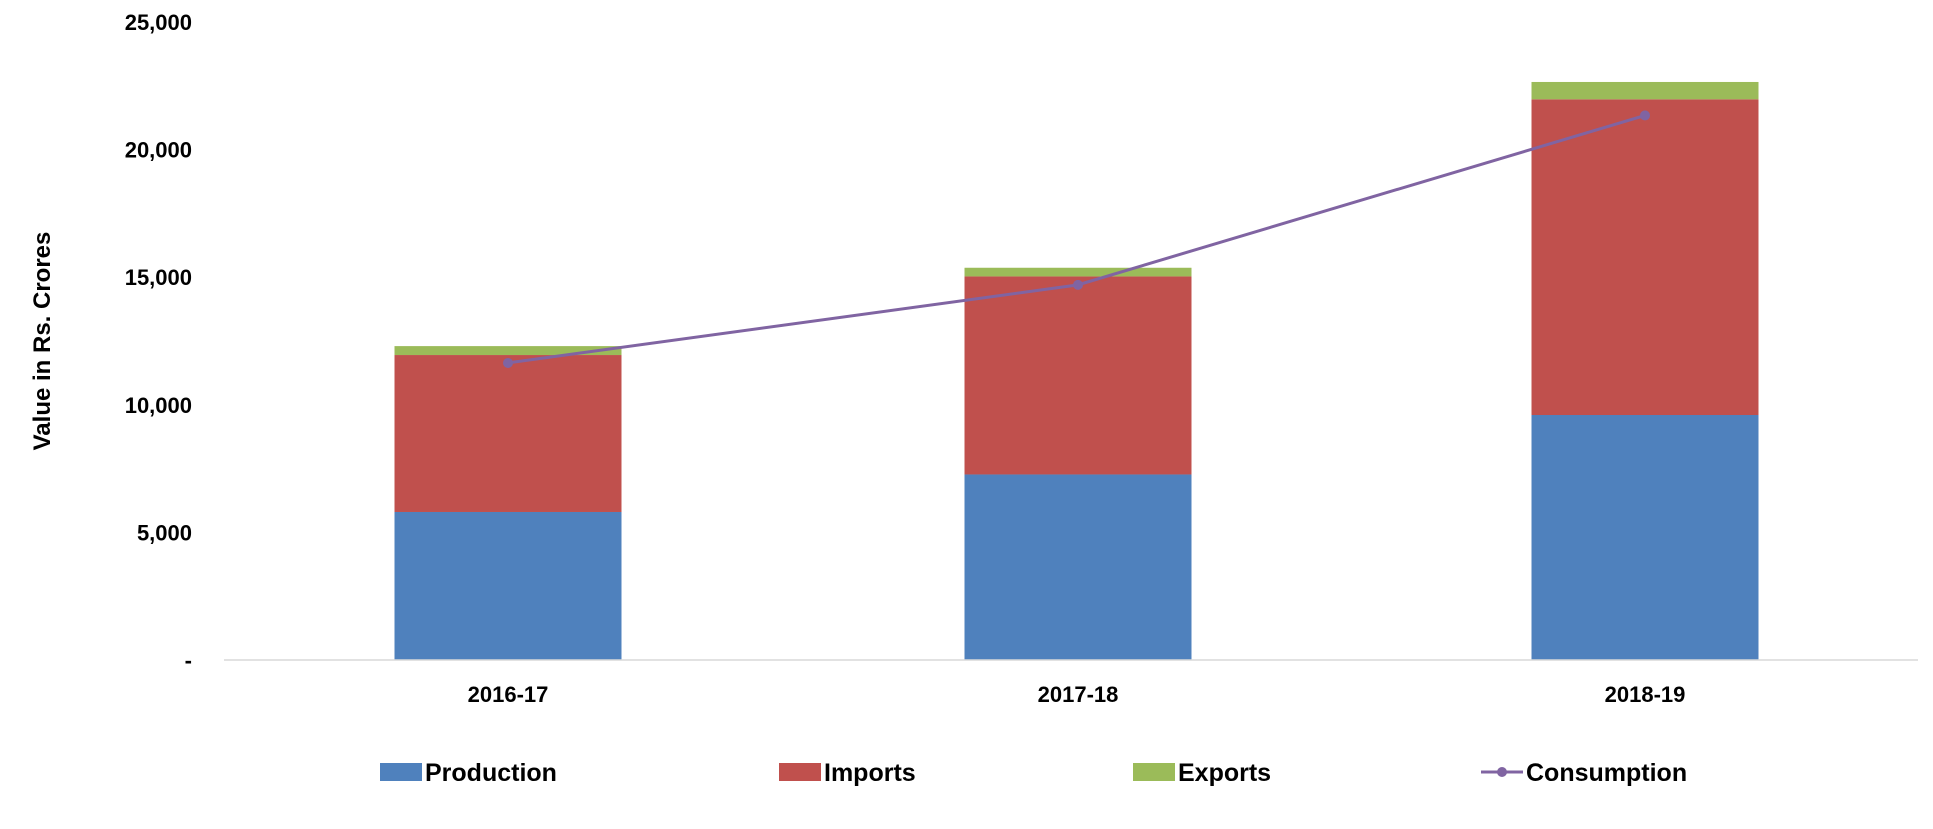  I want to click on y-tick-label: -, so click(188, 660).